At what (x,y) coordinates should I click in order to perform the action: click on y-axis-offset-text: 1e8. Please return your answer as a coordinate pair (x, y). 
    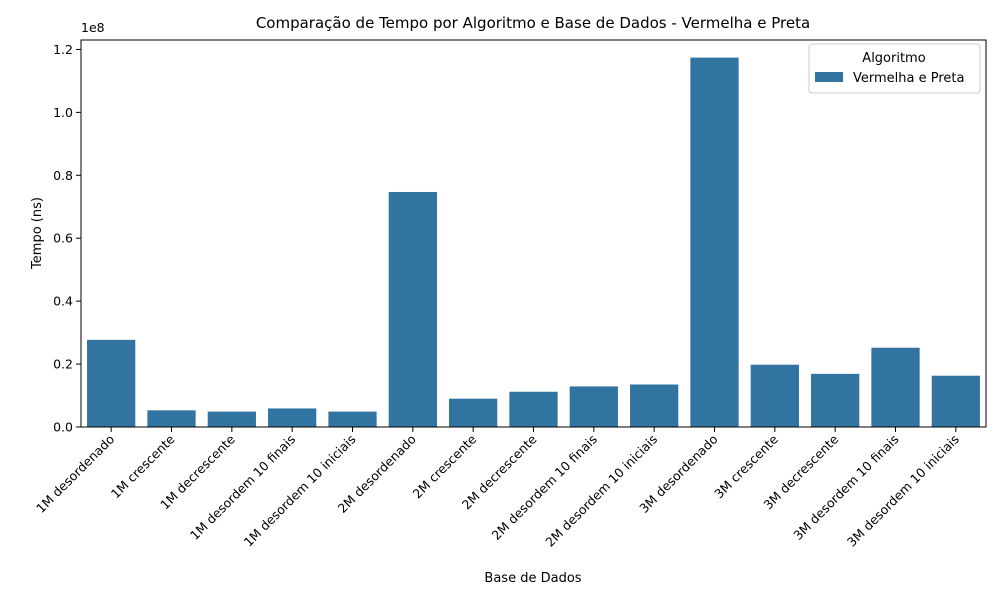
    Looking at the image, I should click on (93, 27).